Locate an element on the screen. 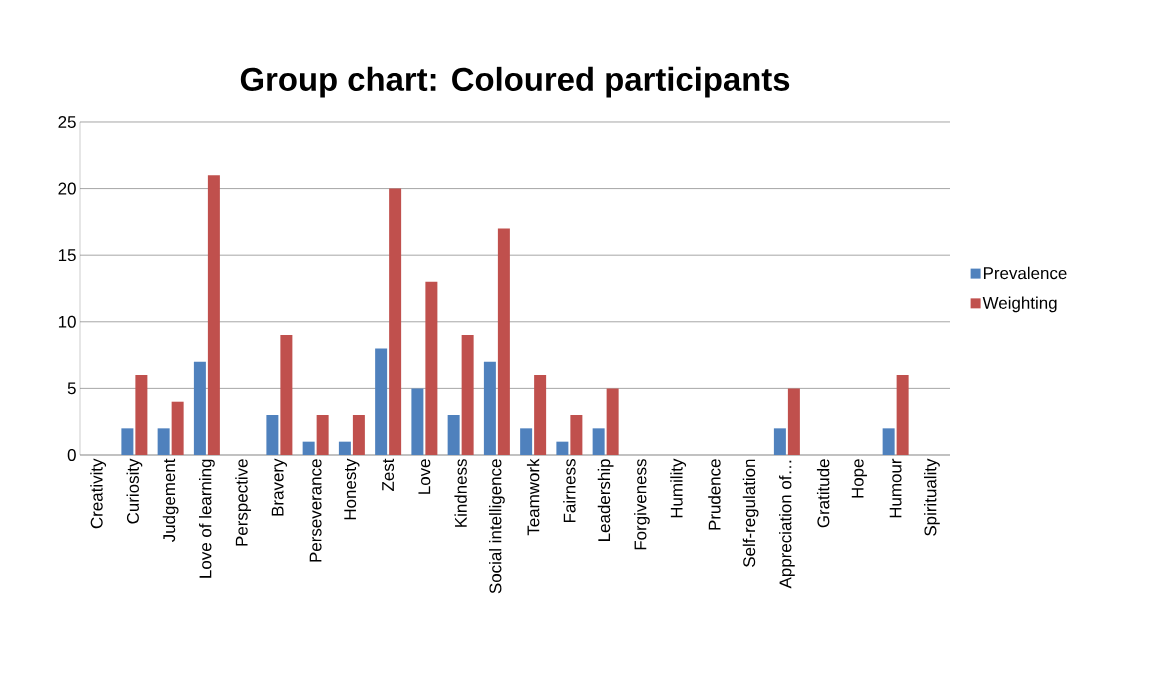 The height and width of the screenshot is (677, 1154). chart-title: Group chart: Coloured participants is located at coordinates (515, 82).